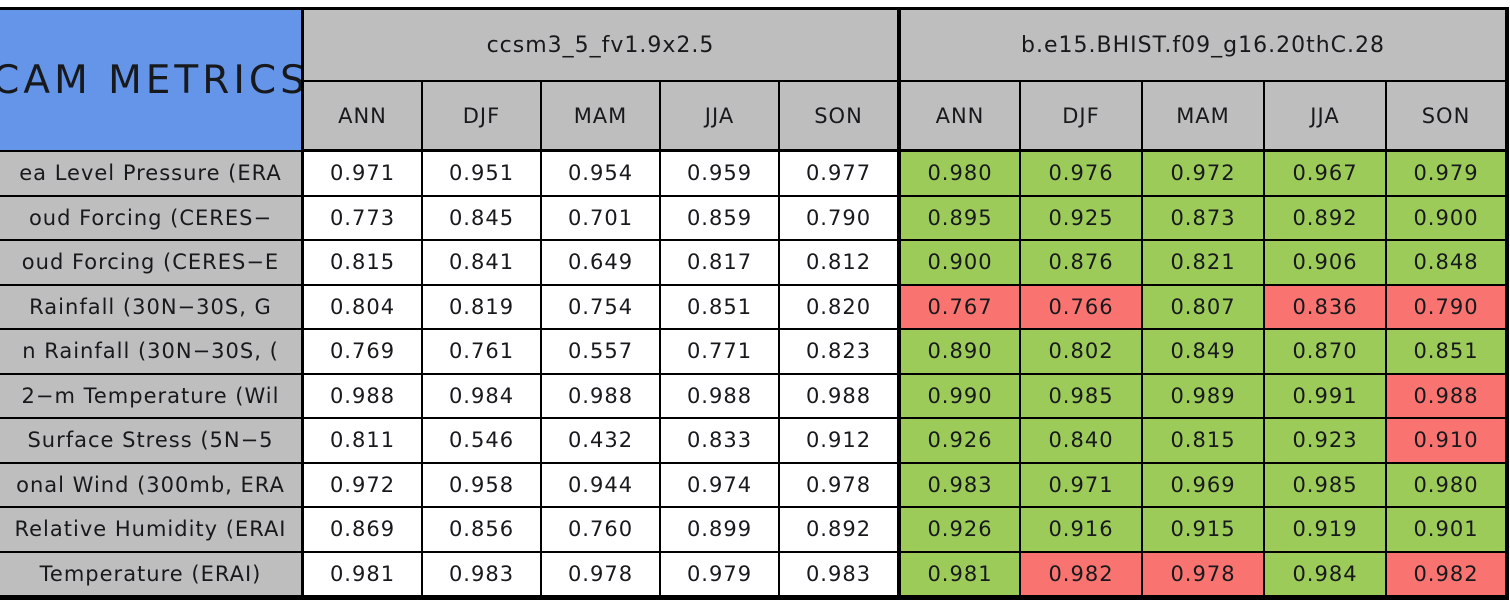 This screenshot has height=611, width=1510. I want to click on metric-cell: 0.971, so click(363, 174).